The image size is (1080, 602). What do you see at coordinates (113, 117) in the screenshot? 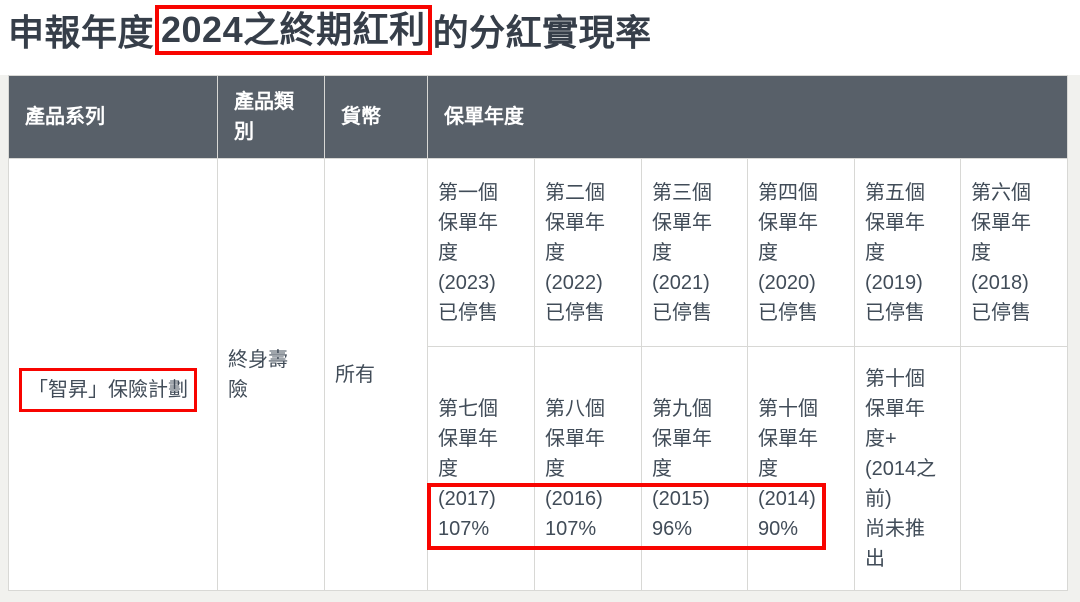
I see `header-product-series: 產品系列` at bounding box center [113, 117].